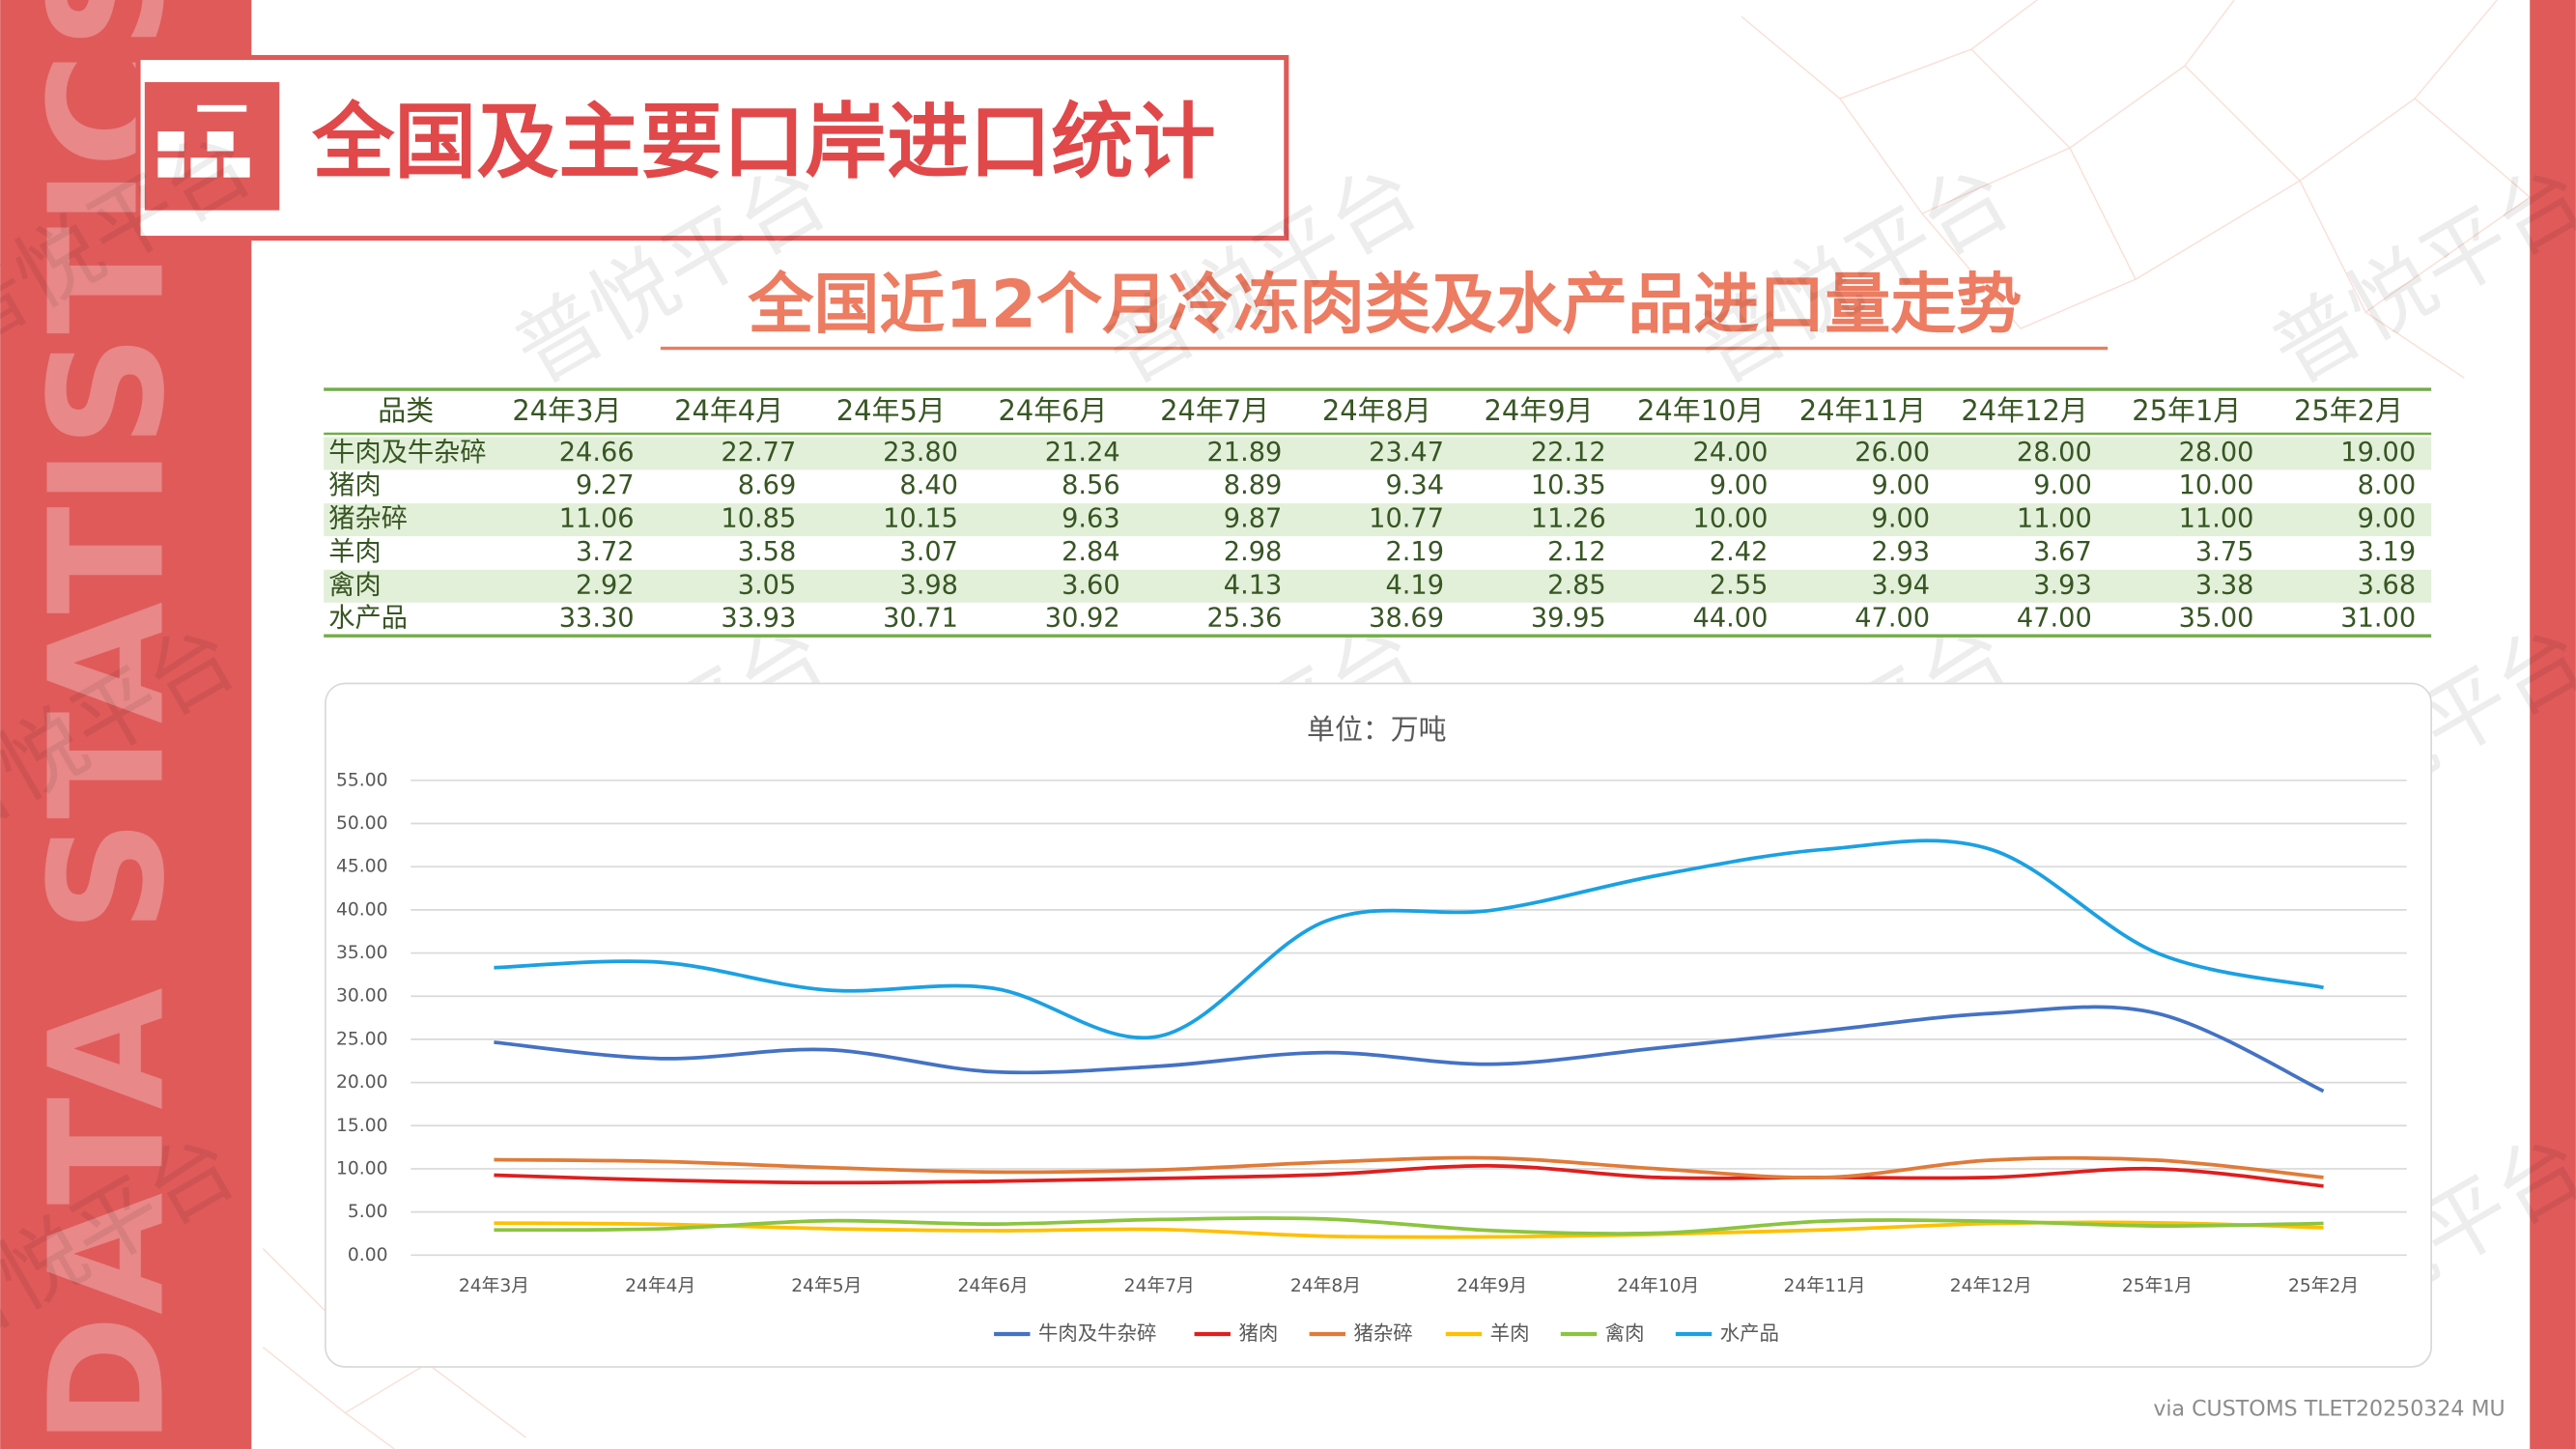  Describe the element at coordinates (2216, 619) in the screenshot. I see `table-cell: 35.00` at that location.